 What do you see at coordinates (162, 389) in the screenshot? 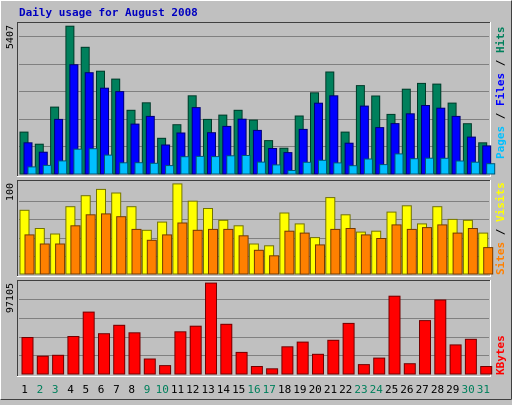
I see `x-tick-day-10: 10` at bounding box center [162, 389].